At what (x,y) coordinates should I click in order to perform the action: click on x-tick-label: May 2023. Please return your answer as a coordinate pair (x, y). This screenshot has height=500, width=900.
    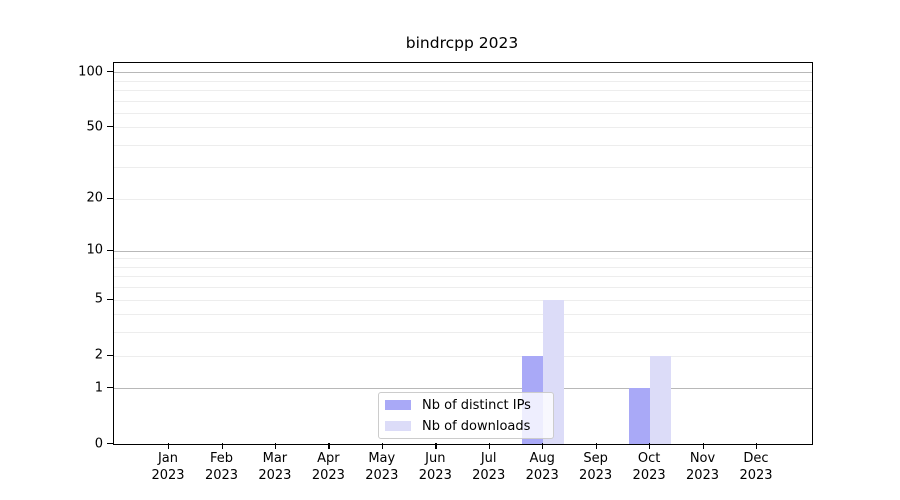
    Looking at the image, I should click on (382, 467).